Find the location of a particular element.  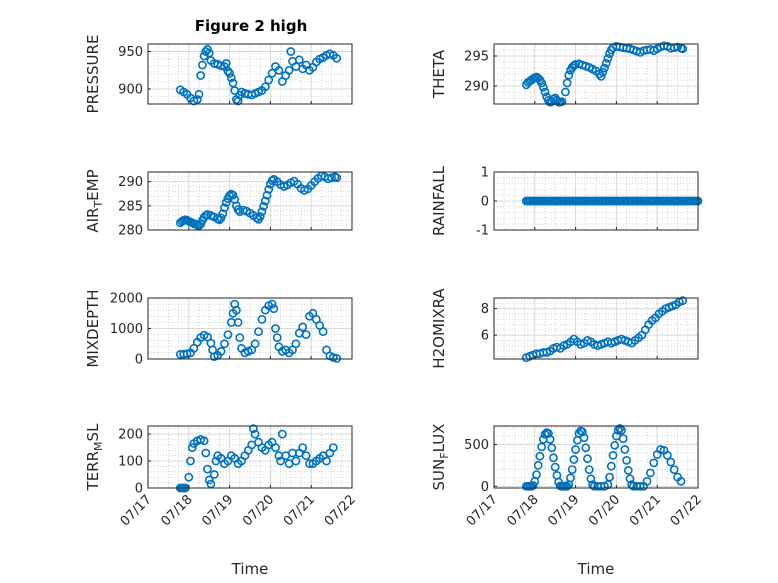

subplot-theta: 290 295 THETA is located at coordinates (564, 74).